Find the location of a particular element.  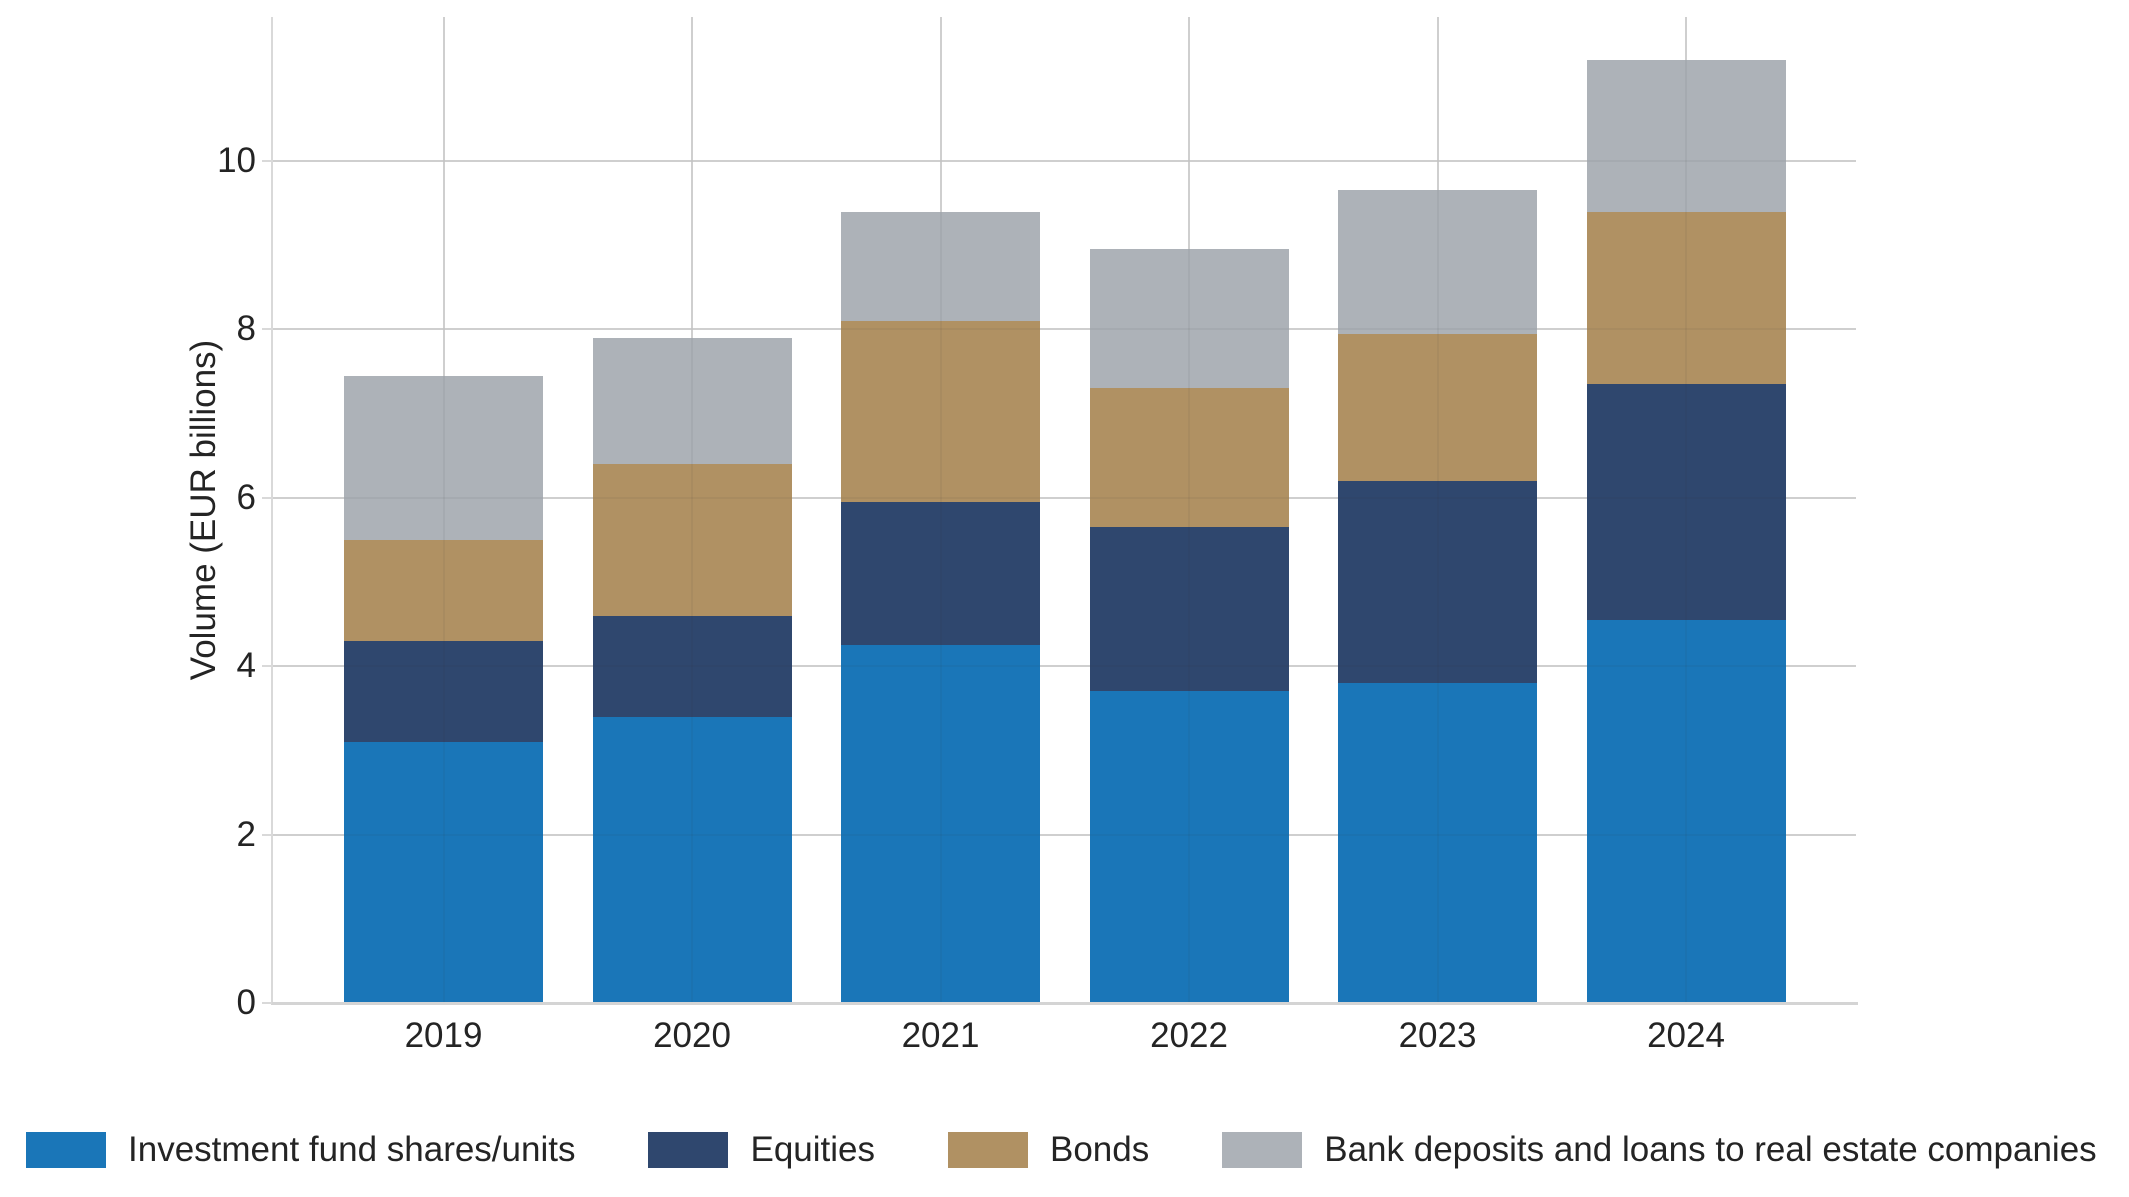

bar-2022-segment-bank-deposits-and-loans-to-real-estate-companies is located at coordinates (1189, 319).